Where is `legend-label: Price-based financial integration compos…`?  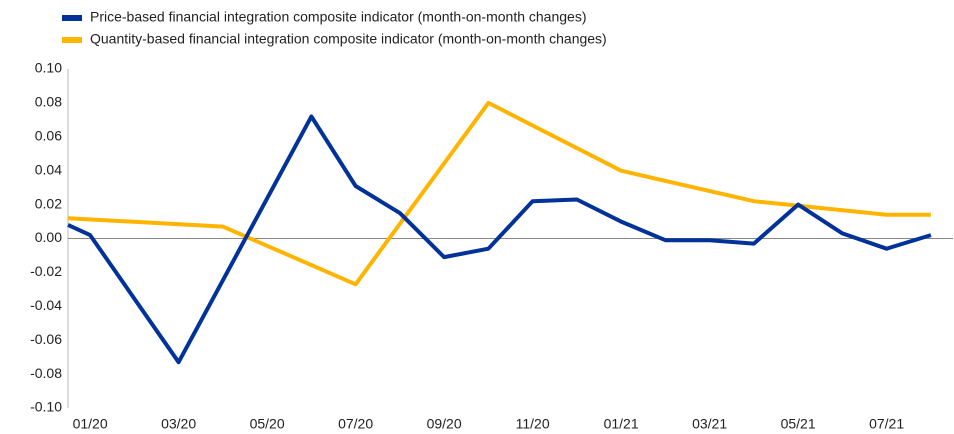
legend-label: Price-based financial integration compos… is located at coordinates (338, 17).